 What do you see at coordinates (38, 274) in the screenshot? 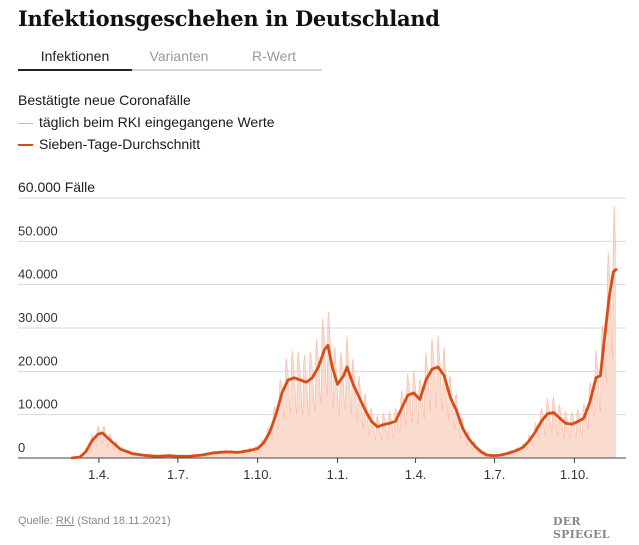
I see `y-tick-label: 40.000` at bounding box center [38, 274].